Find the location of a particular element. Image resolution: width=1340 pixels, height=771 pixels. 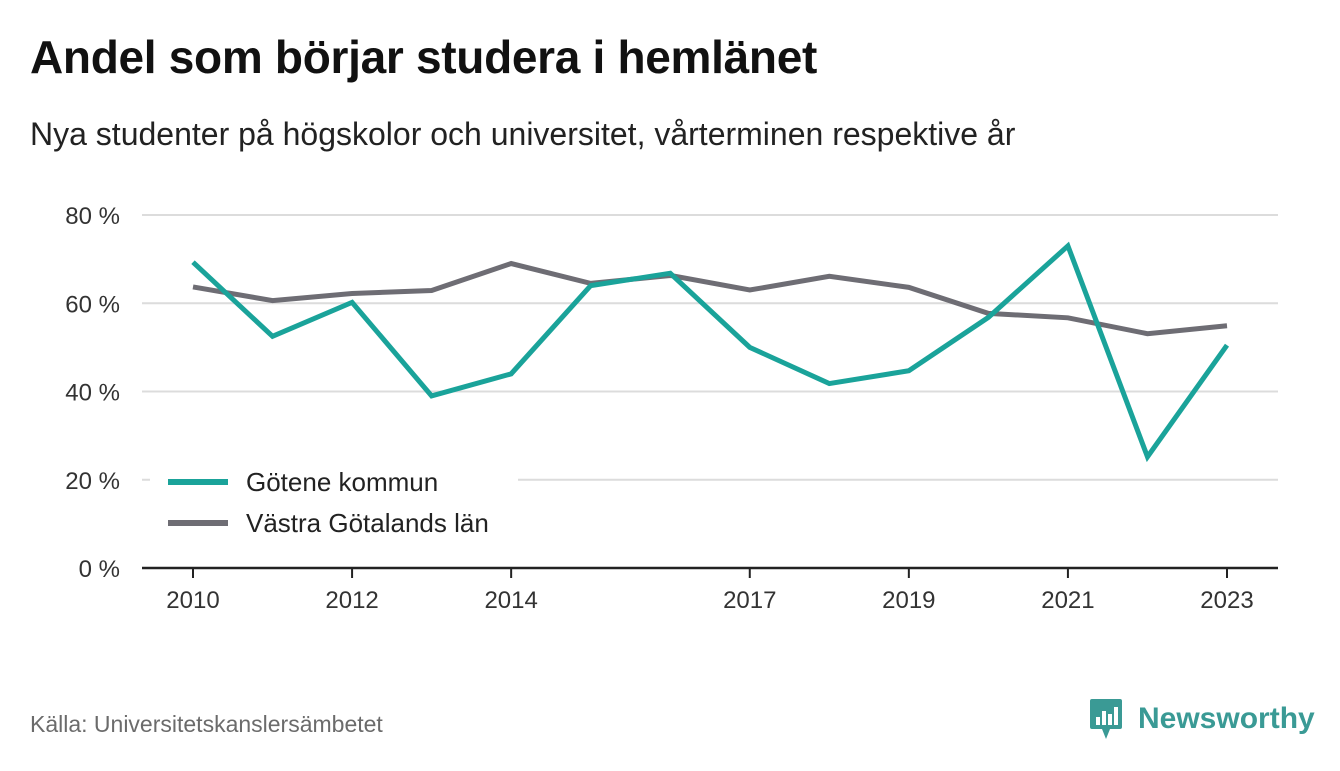

y-tick-label: 40 % is located at coordinates (92, 393).